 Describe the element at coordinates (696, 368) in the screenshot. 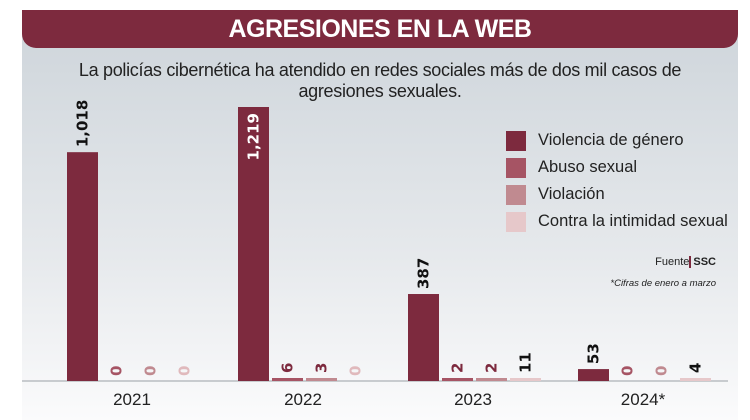

I see `data-label: 4` at that location.